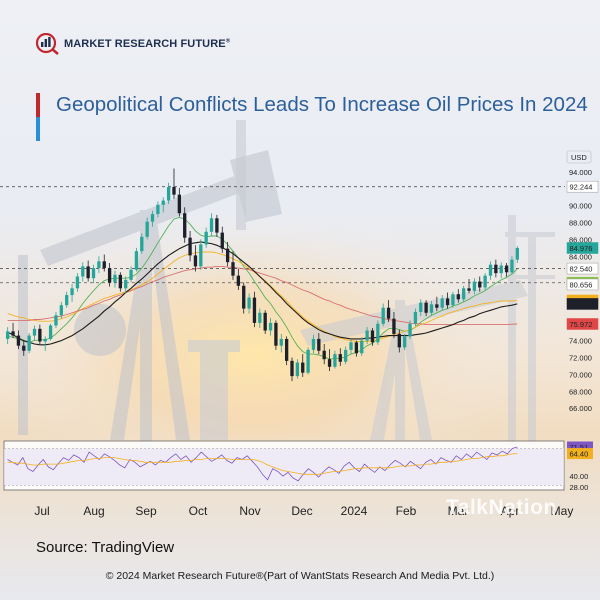 This screenshot has width=600, height=600. I want to click on pump-tower-center-silhouette, so click(217, 280).